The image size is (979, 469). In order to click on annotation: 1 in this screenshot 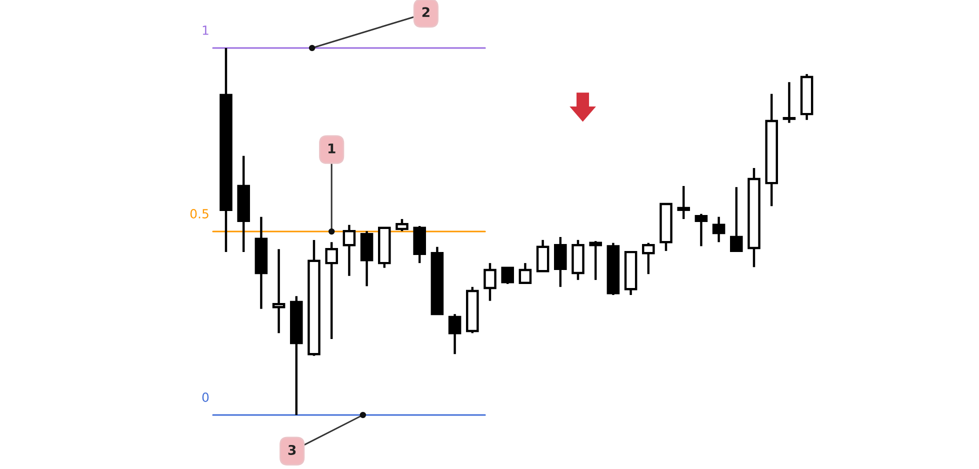, I will do `click(332, 149)`.